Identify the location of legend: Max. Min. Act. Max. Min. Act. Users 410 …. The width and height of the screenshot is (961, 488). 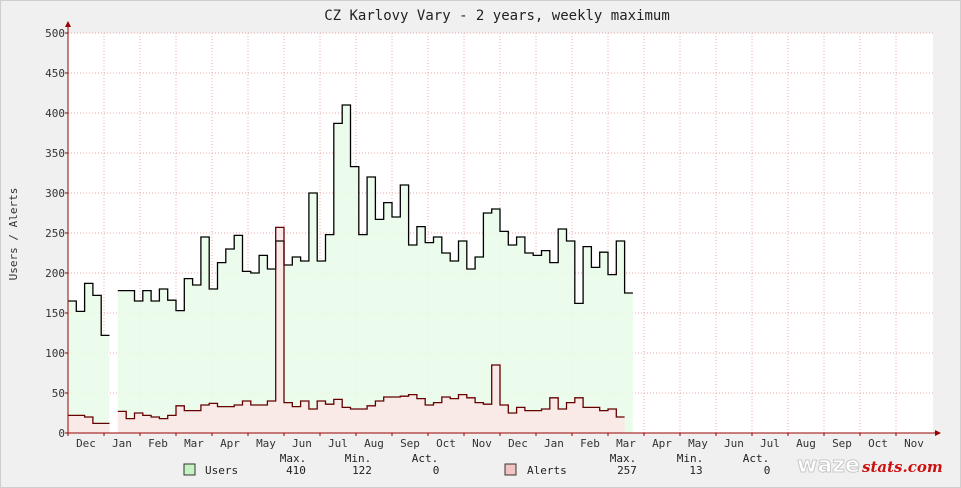
(477, 464).